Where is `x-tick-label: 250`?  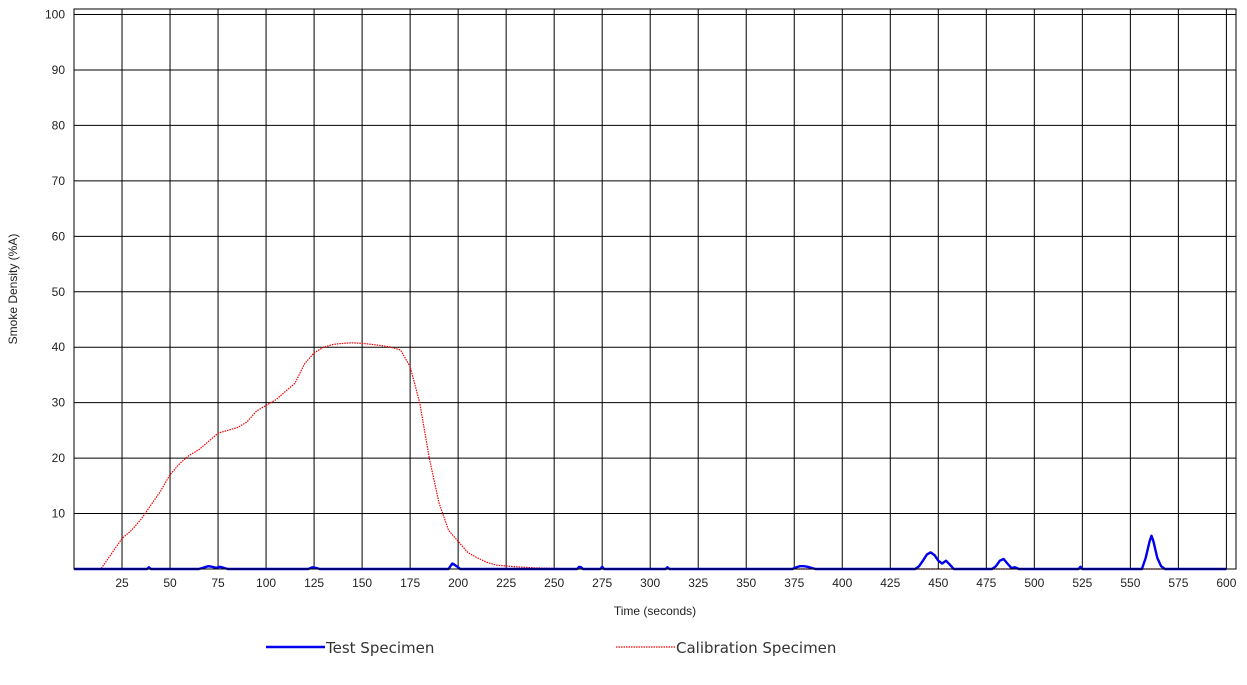 x-tick-label: 250 is located at coordinates (554, 583).